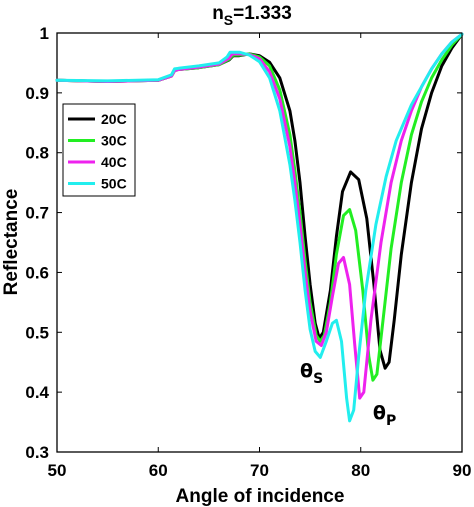  Describe the element at coordinates (37, 452) in the screenshot. I see `y-tick-label: 0.3` at that location.